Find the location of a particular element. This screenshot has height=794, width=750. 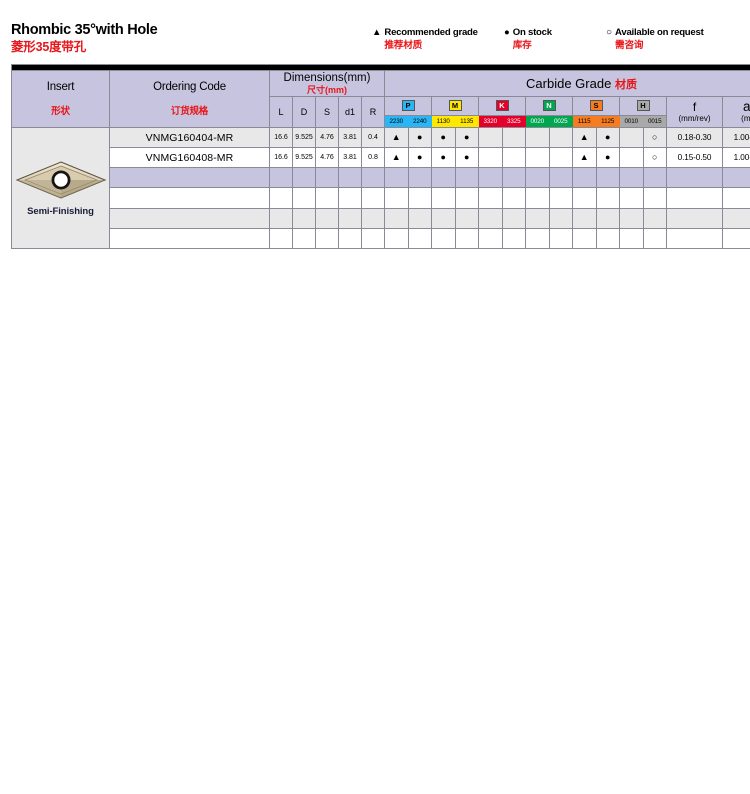

ordering-label-en: Ordering Code is located at coordinates (189, 87).